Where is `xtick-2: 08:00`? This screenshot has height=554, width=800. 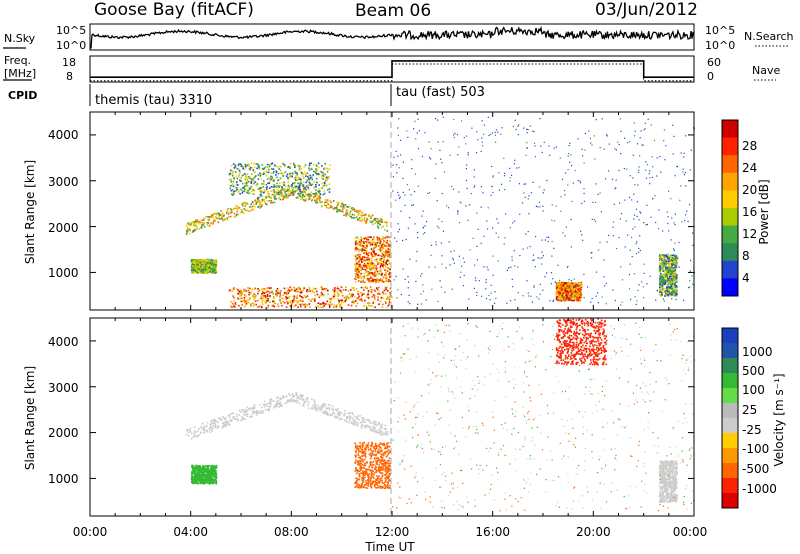
xtick-2: 08:00 is located at coordinates (291, 532).